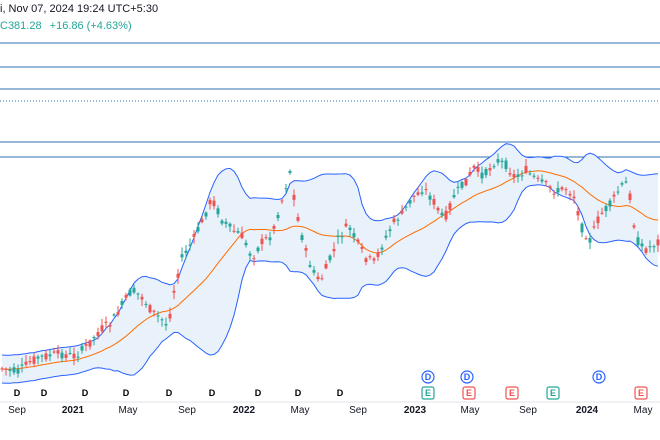 The height and width of the screenshot is (440, 660). What do you see at coordinates (73, 410) in the screenshot?
I see `x-tick-label: 2021` at bounding box center [73, 410].